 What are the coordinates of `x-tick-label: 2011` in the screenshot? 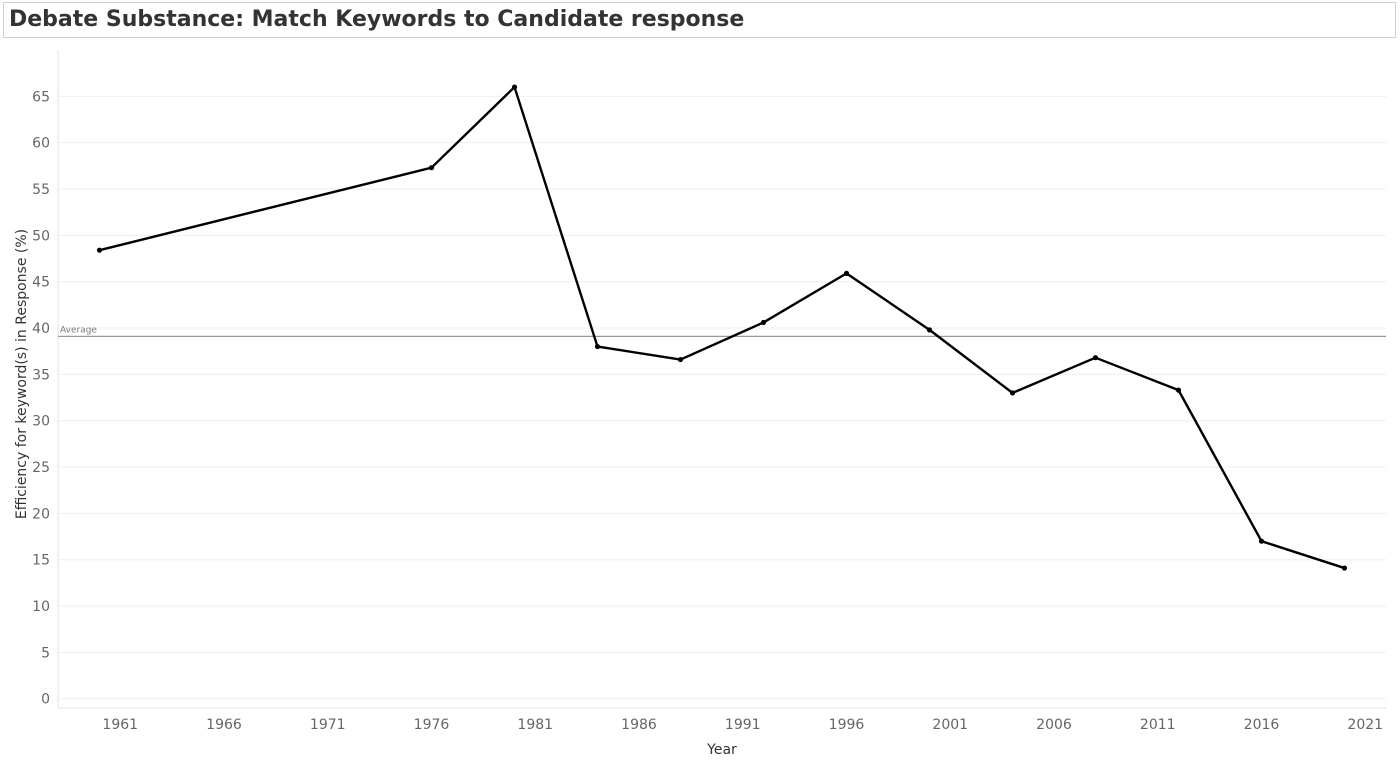 It's located at (1158, 725).